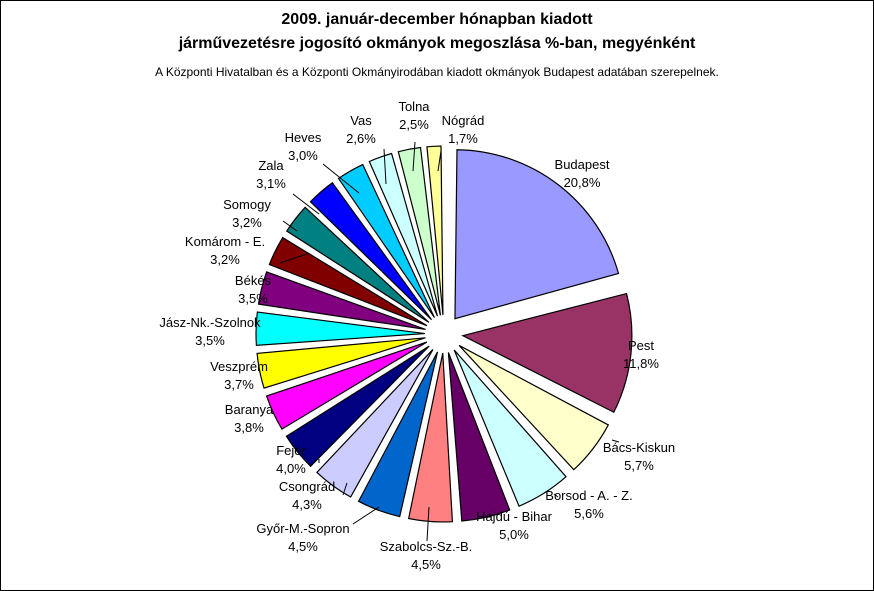 This screenshot has height=591, width=874. What do you see at coordinates (641, 345) in the screenshot?
I see `slice-name-label: Pest` at bounding box center [641, 345].